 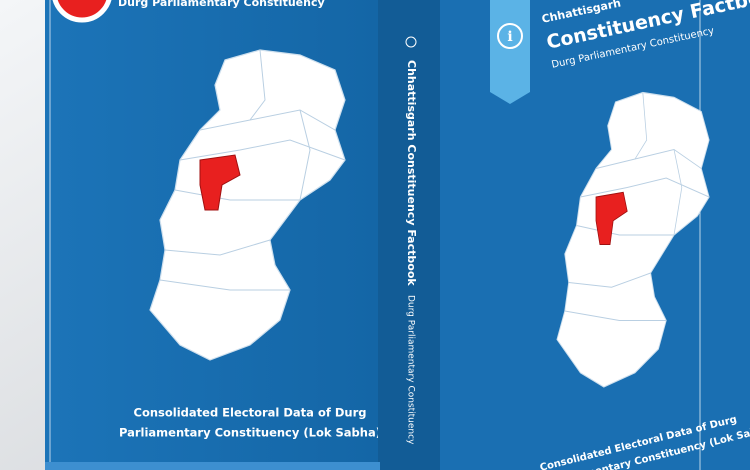 What do you see at coordinates (411, 42) in the screenshot?
I see `spine-icon` at bounding box center [411, 42].